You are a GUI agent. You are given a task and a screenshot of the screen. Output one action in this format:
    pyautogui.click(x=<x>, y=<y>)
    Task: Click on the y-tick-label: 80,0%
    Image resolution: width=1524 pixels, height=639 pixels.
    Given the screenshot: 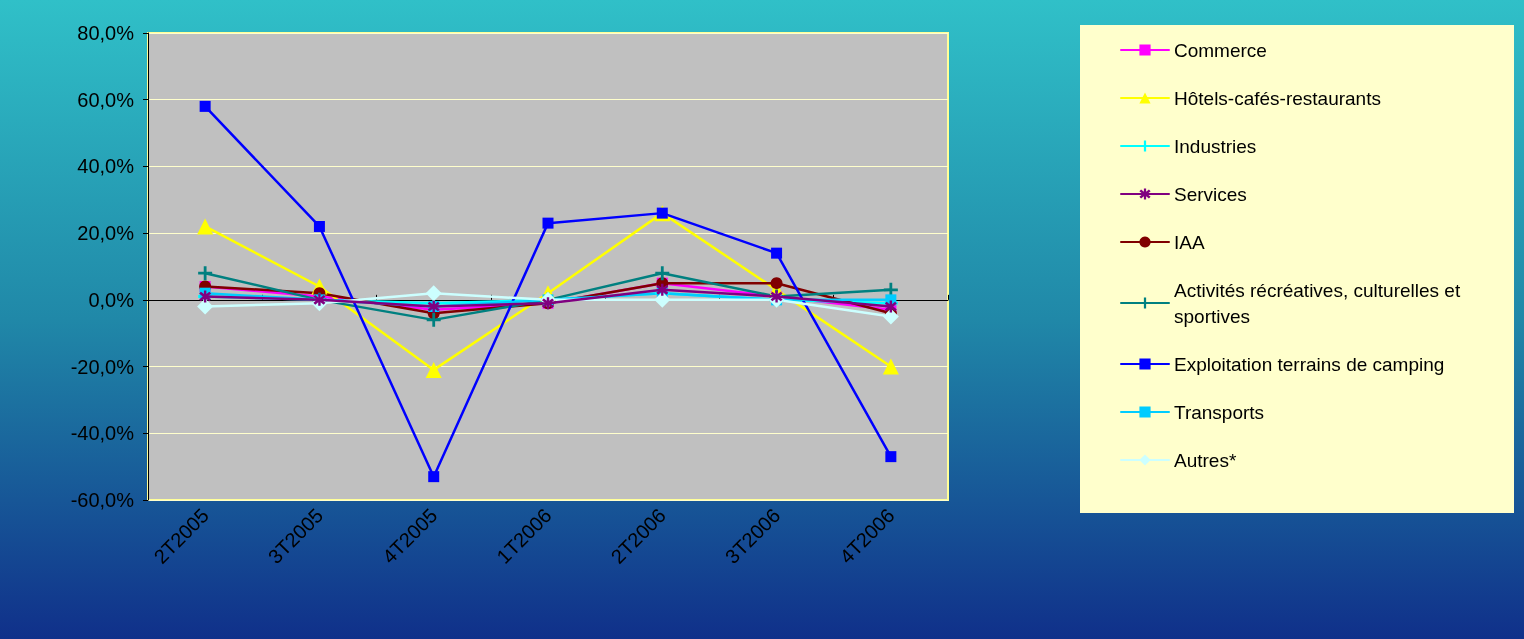 What is the action you would take?
    pyautogui.click(x=106, y=33)
    